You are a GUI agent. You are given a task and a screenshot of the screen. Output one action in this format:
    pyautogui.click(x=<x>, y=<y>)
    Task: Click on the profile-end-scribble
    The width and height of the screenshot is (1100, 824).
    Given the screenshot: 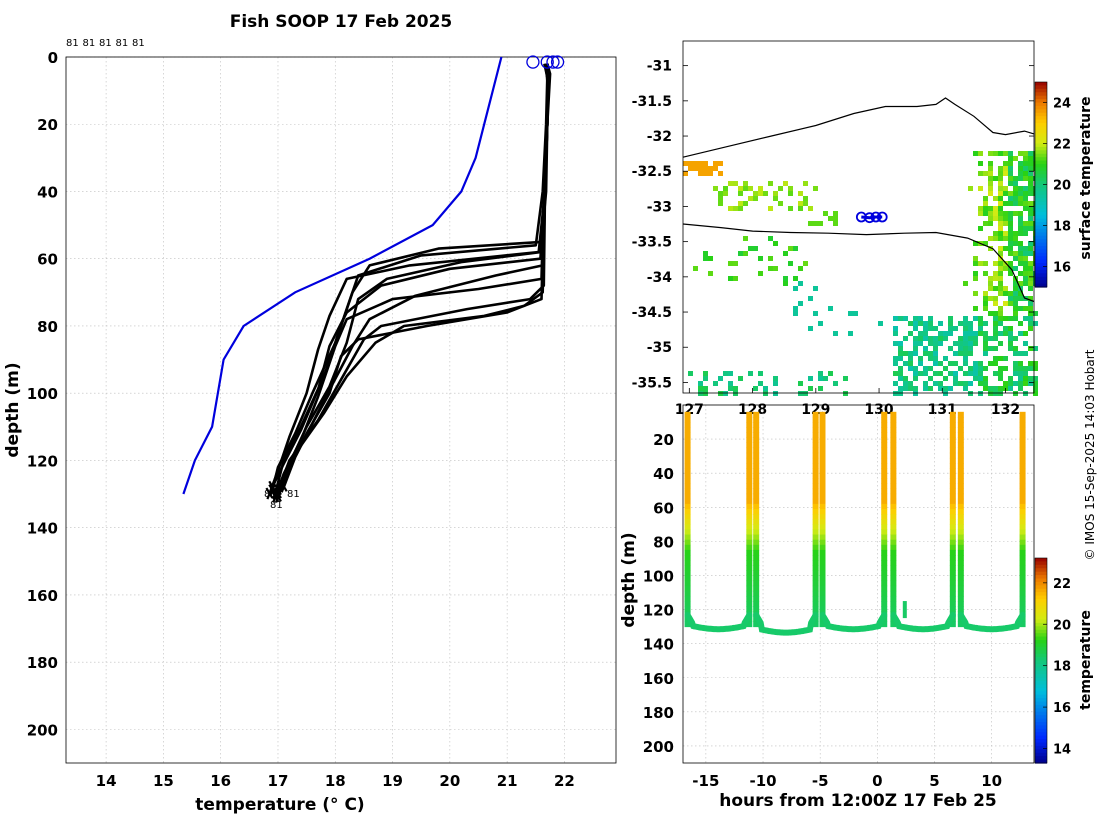 What is the action you would take?
    pyautogui.click(x=272, y=486)
    